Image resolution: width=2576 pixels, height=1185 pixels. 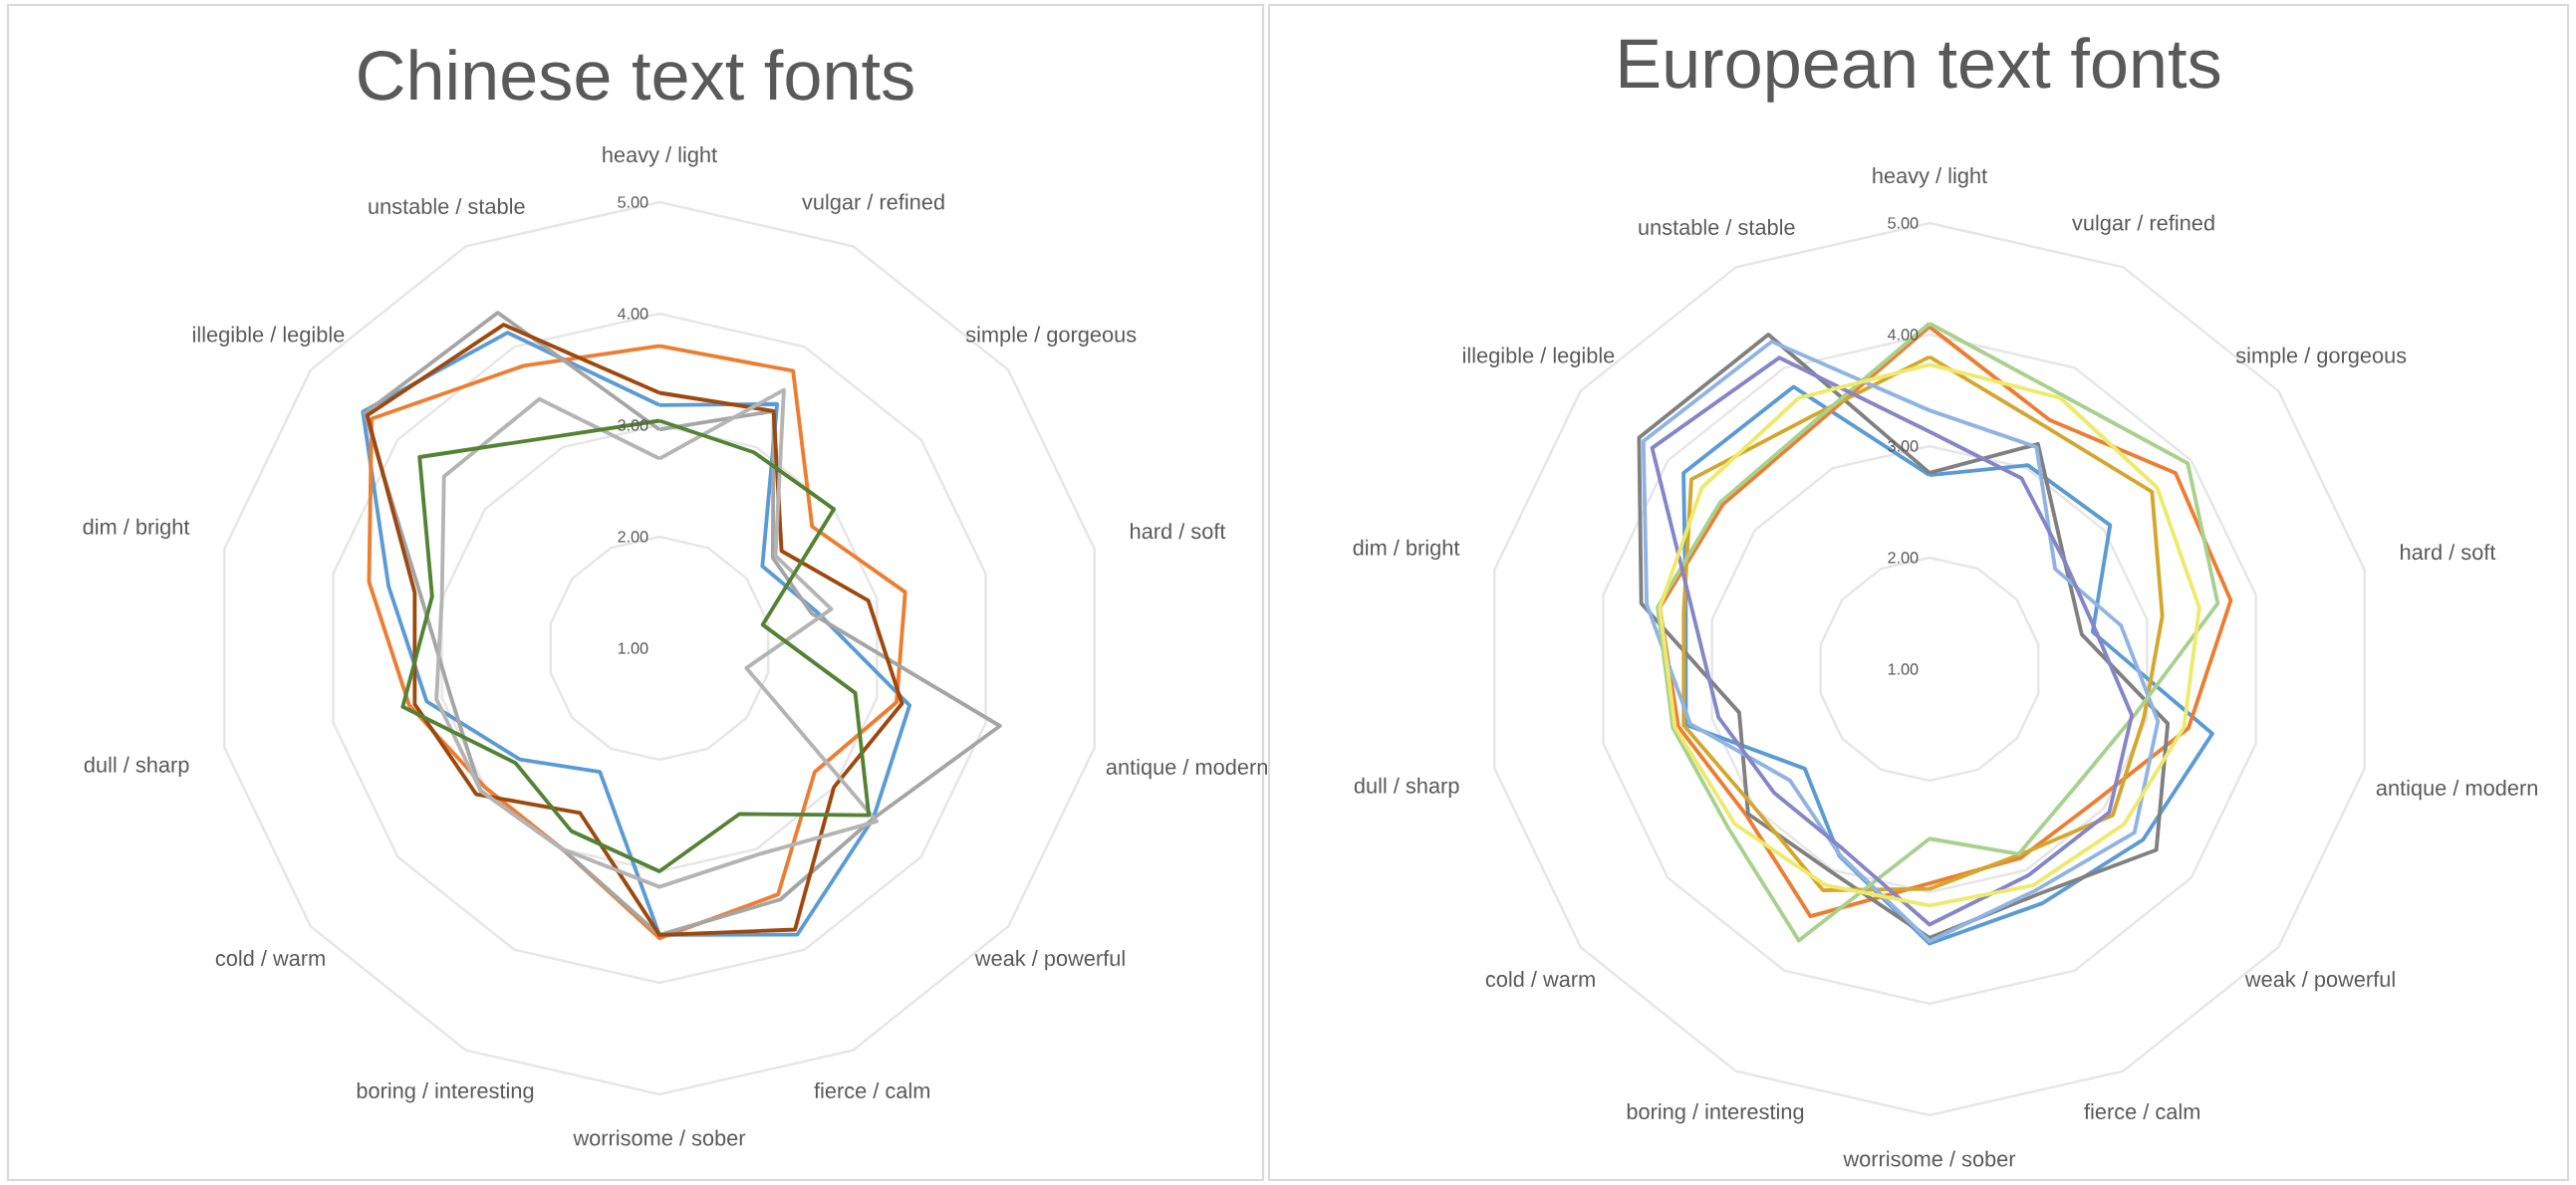 I want to click on chart-title: European text fonts, so click(x=1920, y=70).